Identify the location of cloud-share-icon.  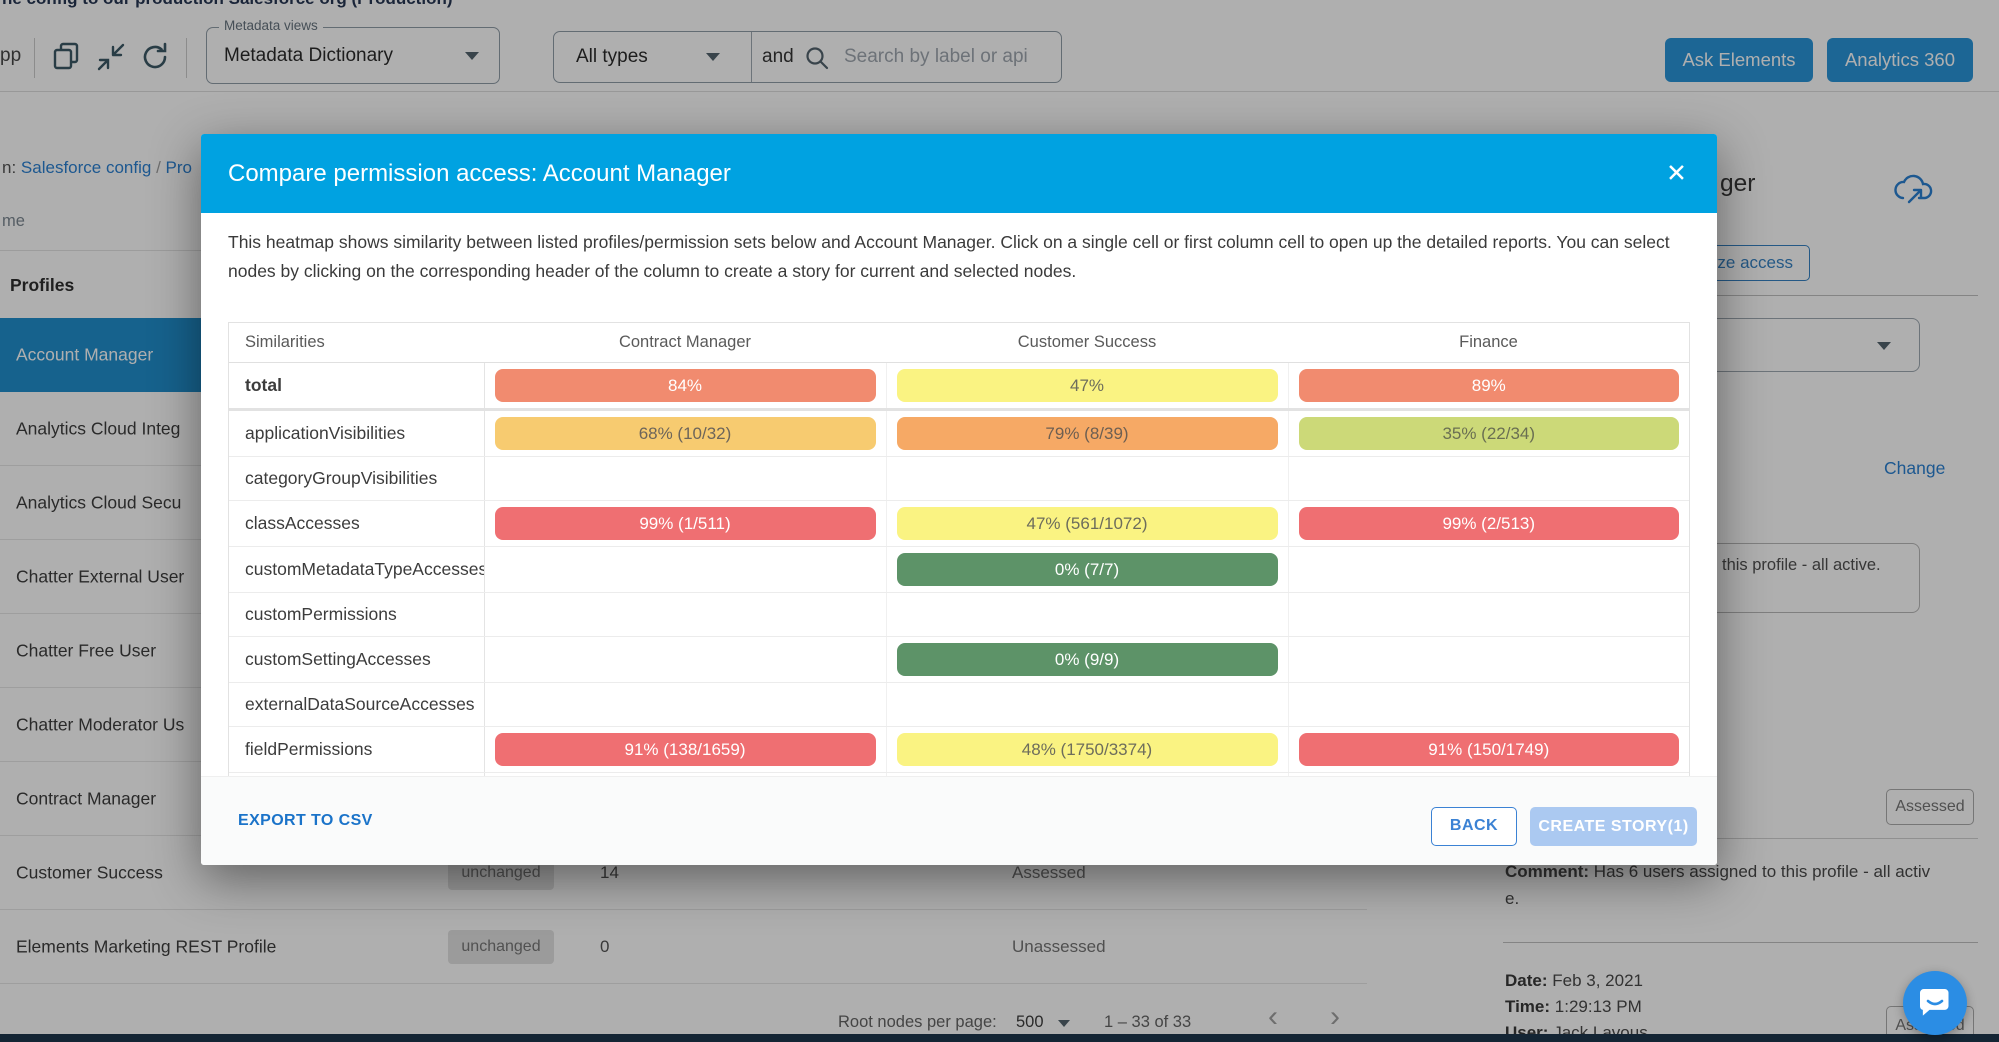
(1913, 188).